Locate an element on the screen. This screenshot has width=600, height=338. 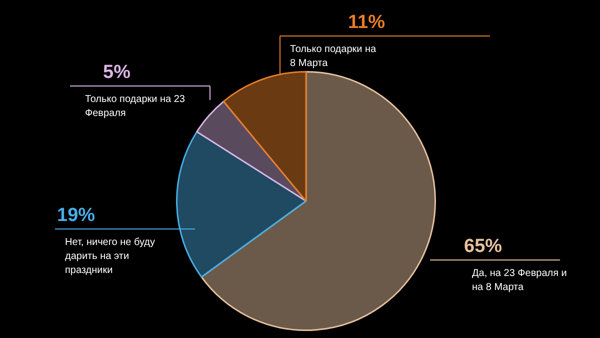
data-label: 5% is located at coordinates (117, 72).